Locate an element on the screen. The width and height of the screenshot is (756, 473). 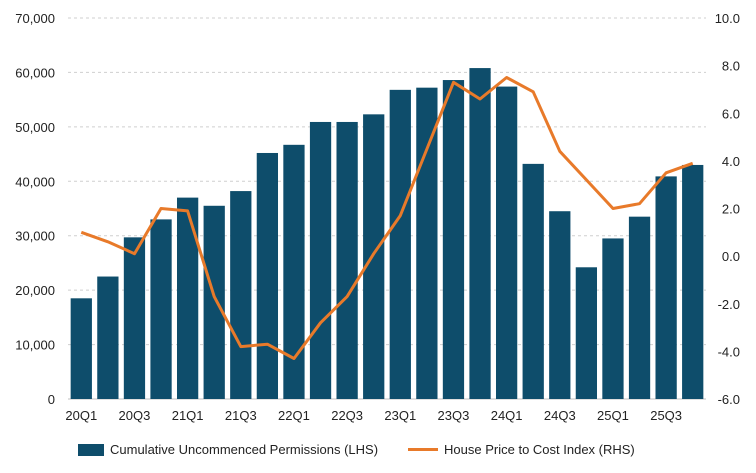
x-tick-label: 24Q1 is located at coordinates (507, 415).